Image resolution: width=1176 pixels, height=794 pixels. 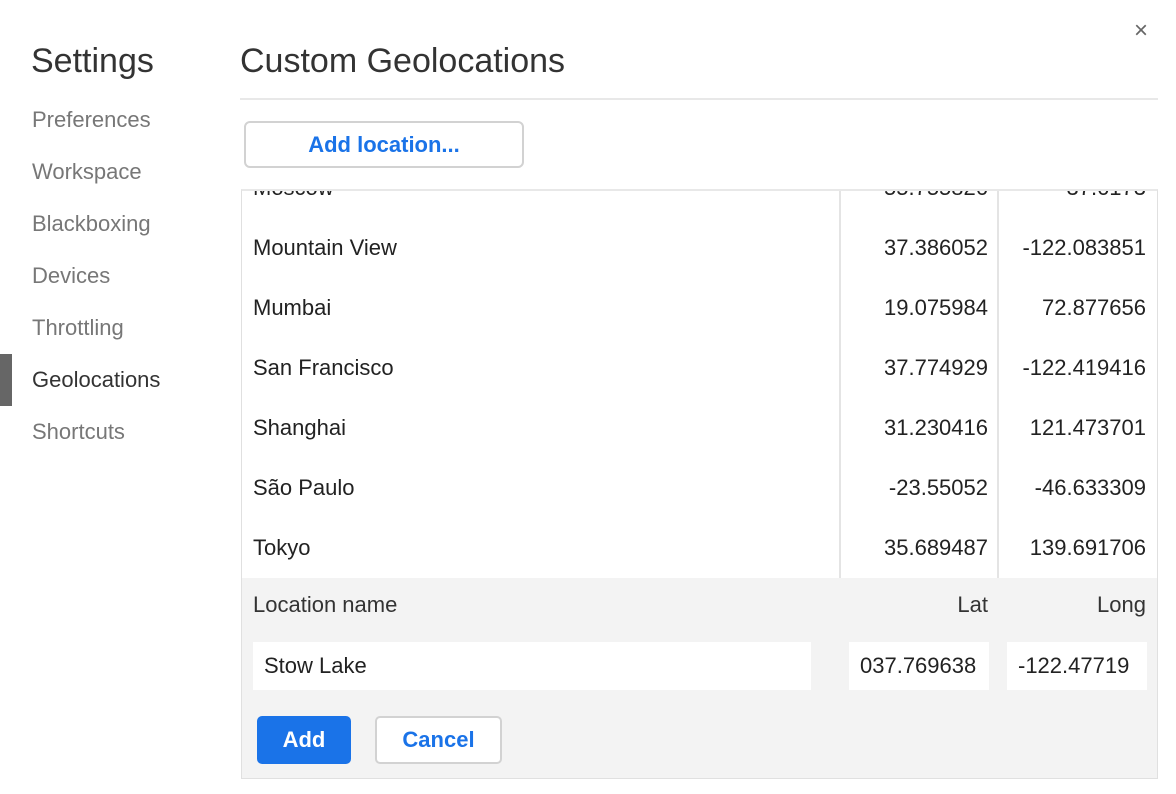 What do you see at coordinates (323, 367) in the screenshot?
I see `location-name: San Francisco` at bounding box center [323, 367].